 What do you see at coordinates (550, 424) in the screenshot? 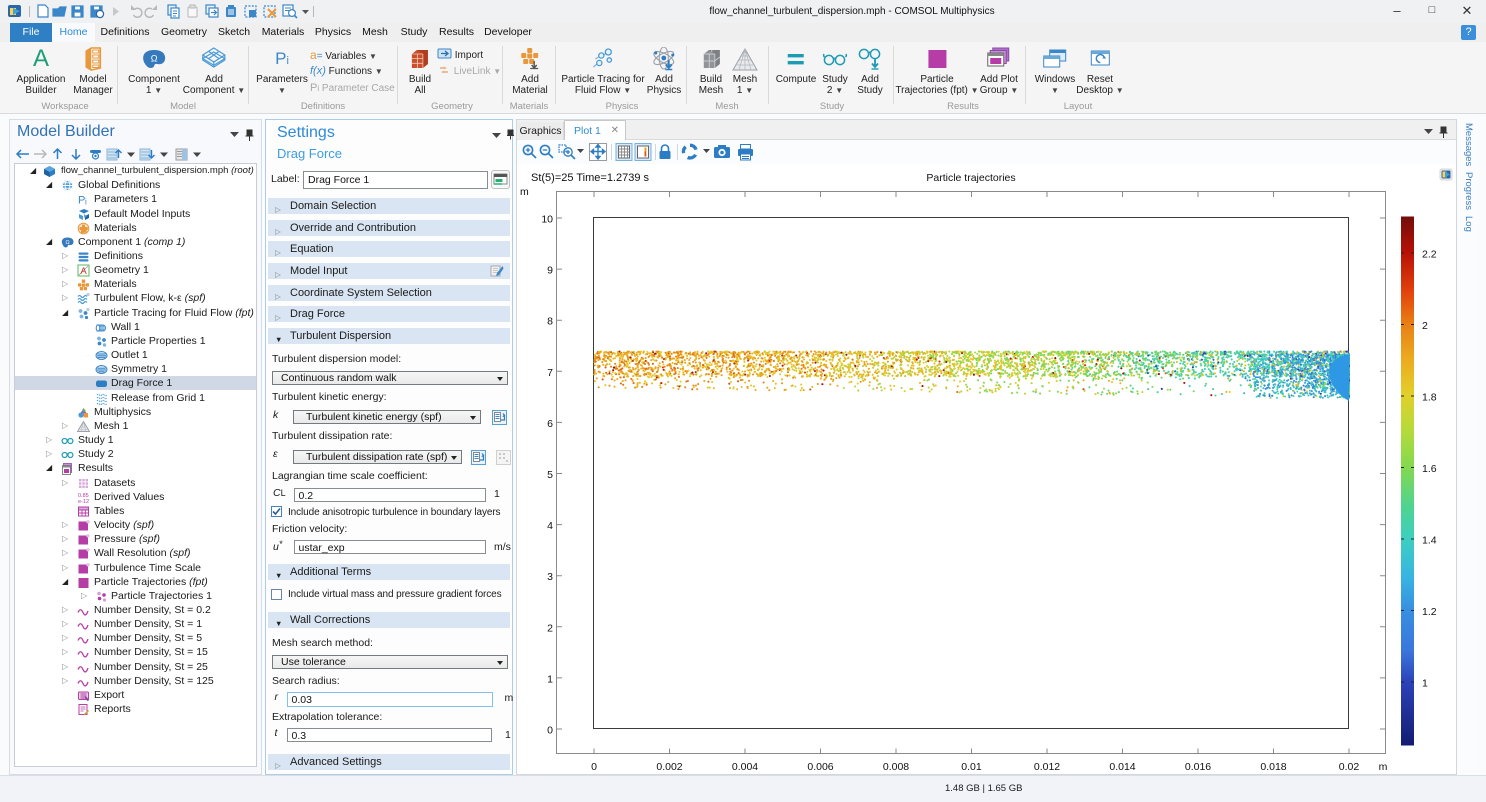
I see `svg-text: 6` at bounding box center [550, 424].